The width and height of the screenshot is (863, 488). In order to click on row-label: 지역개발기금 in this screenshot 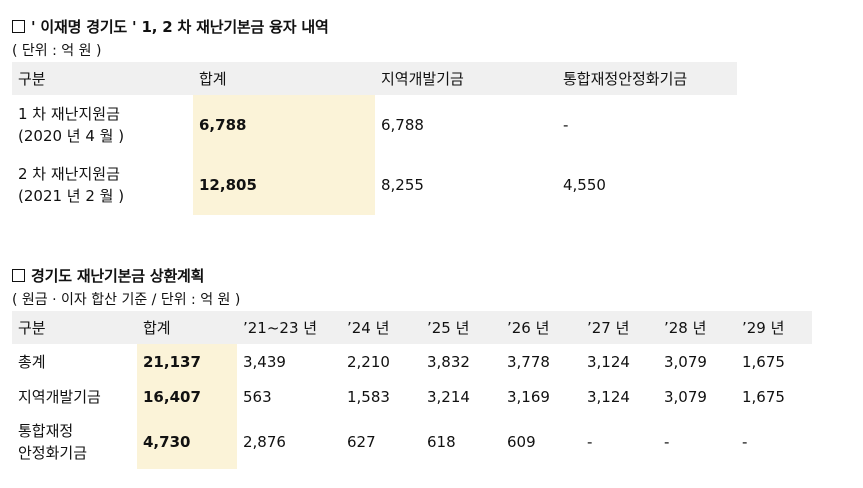, I will do `click(59, 396)`.